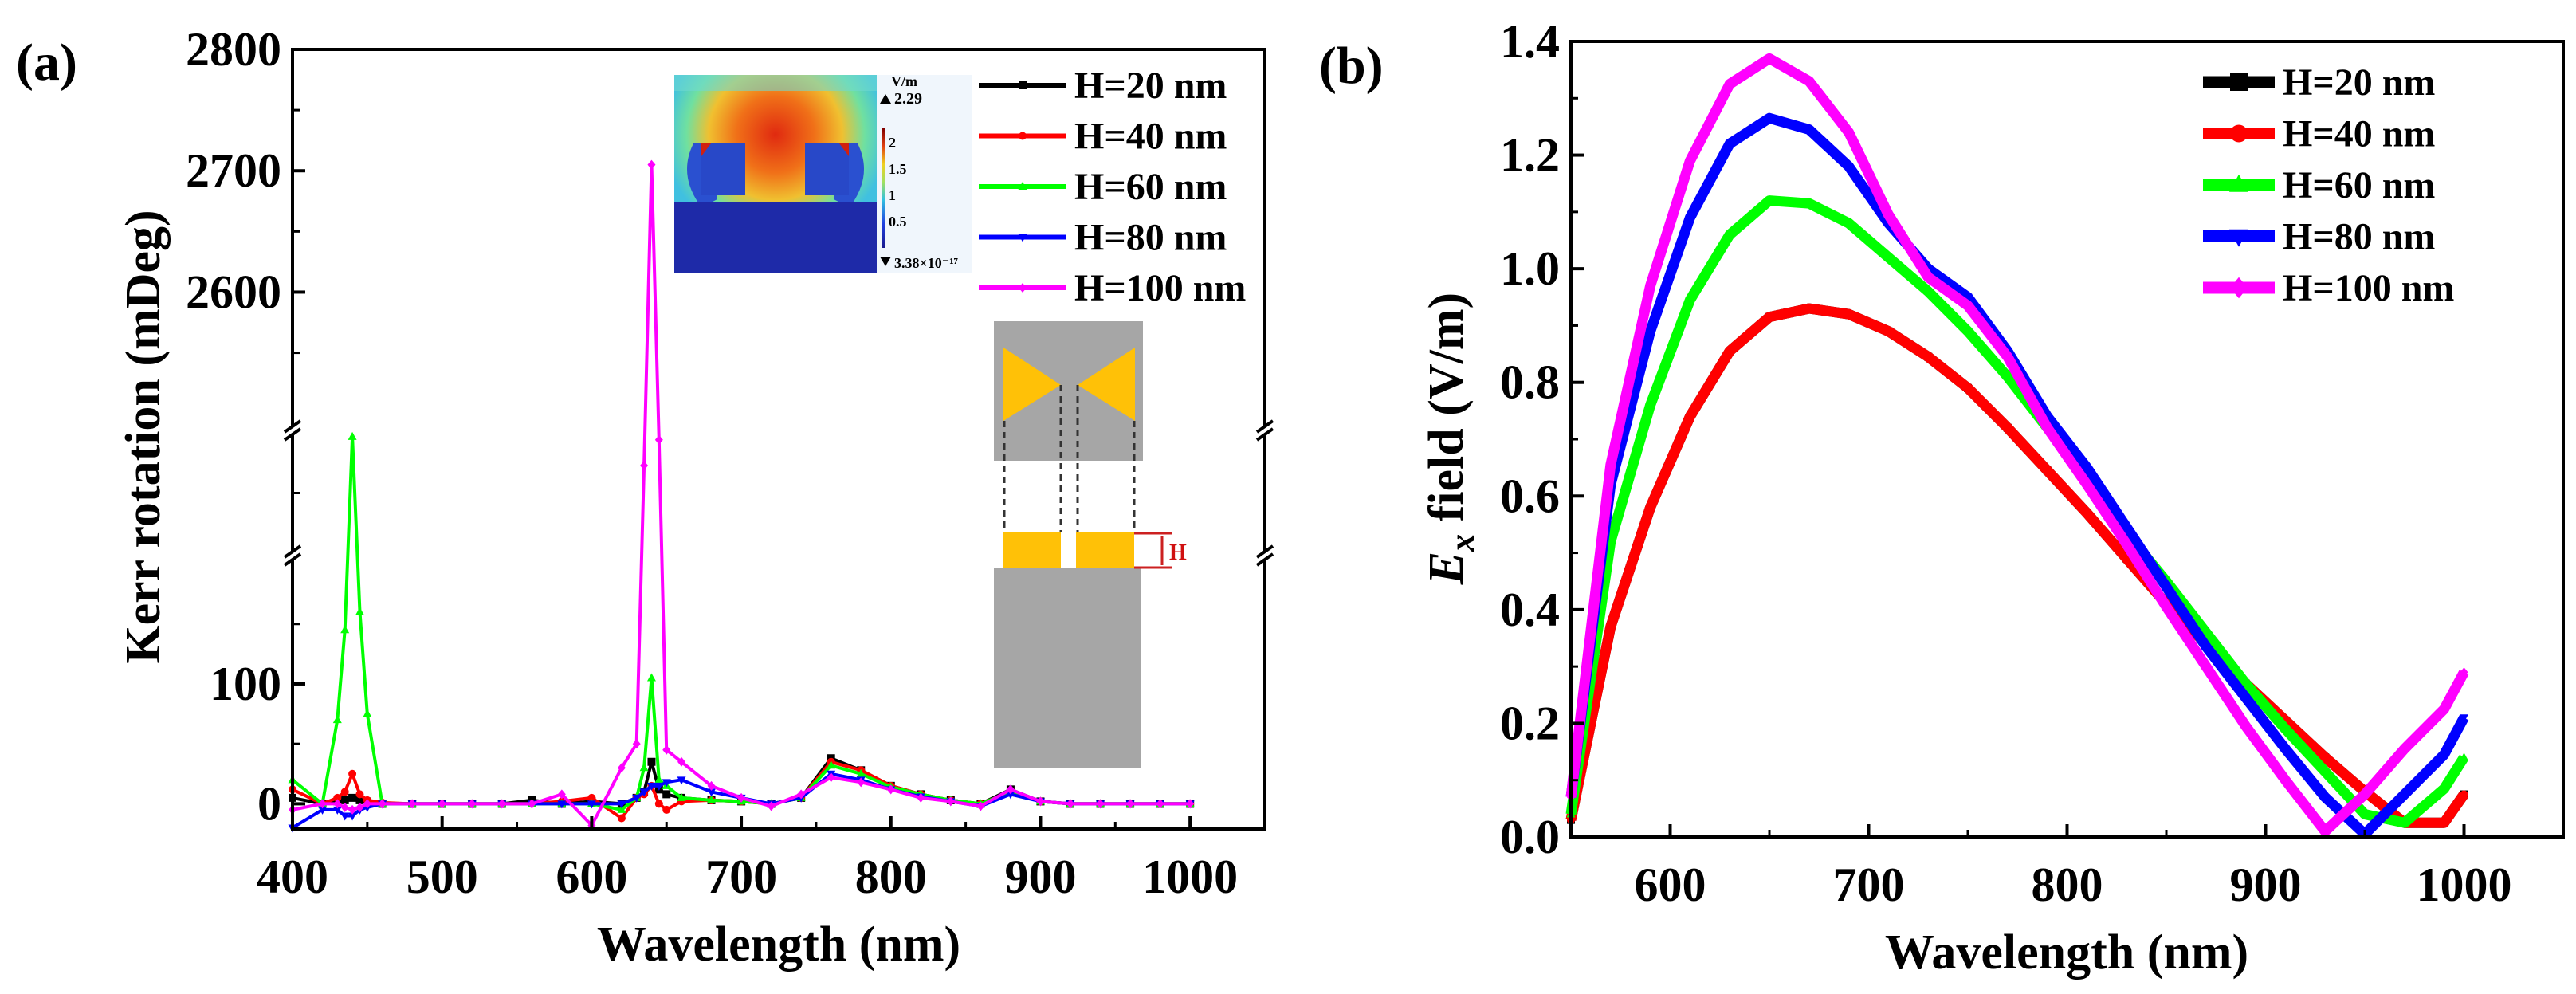  I want to click on x-tick-label: 800, so click(891, 877).